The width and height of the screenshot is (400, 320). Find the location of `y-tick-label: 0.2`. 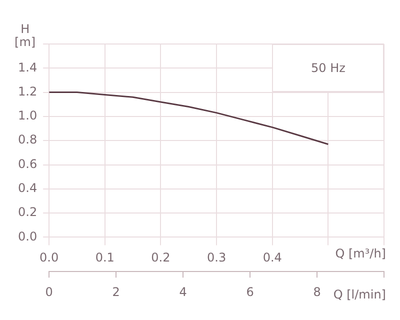

y-tick-label: 0.2 is located at coordinates (28, 212).